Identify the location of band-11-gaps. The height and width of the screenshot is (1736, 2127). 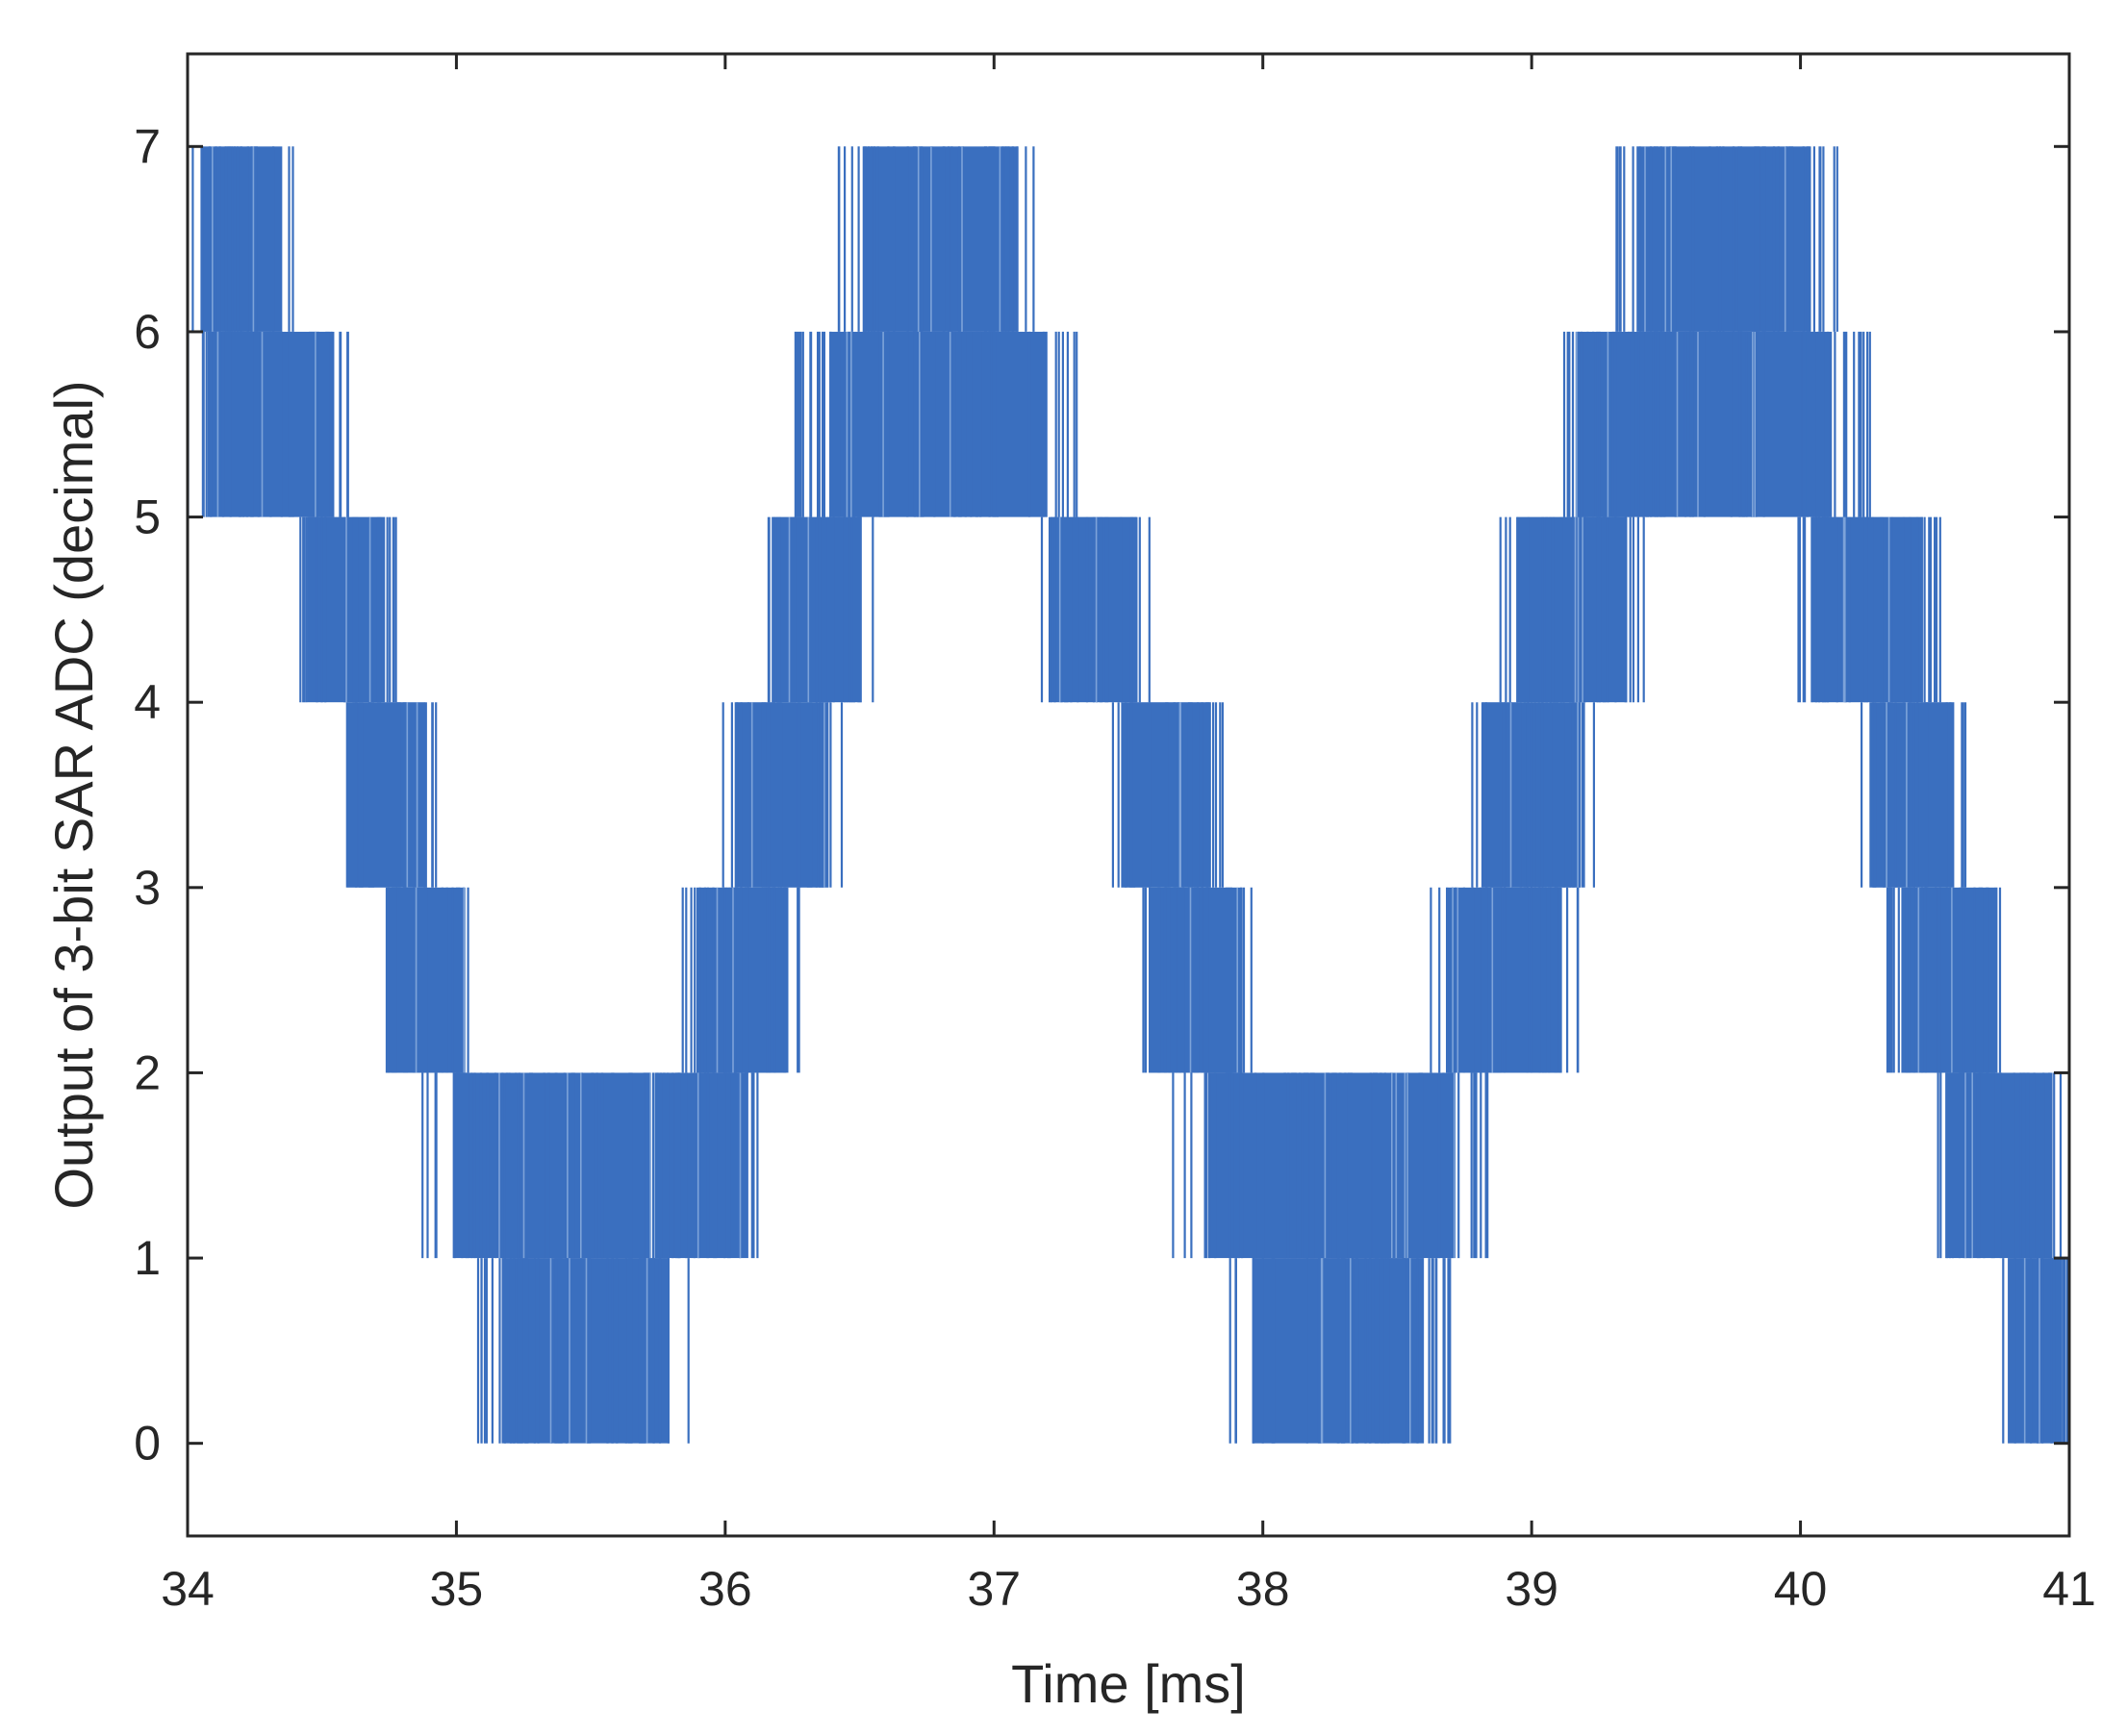
(898, 424).